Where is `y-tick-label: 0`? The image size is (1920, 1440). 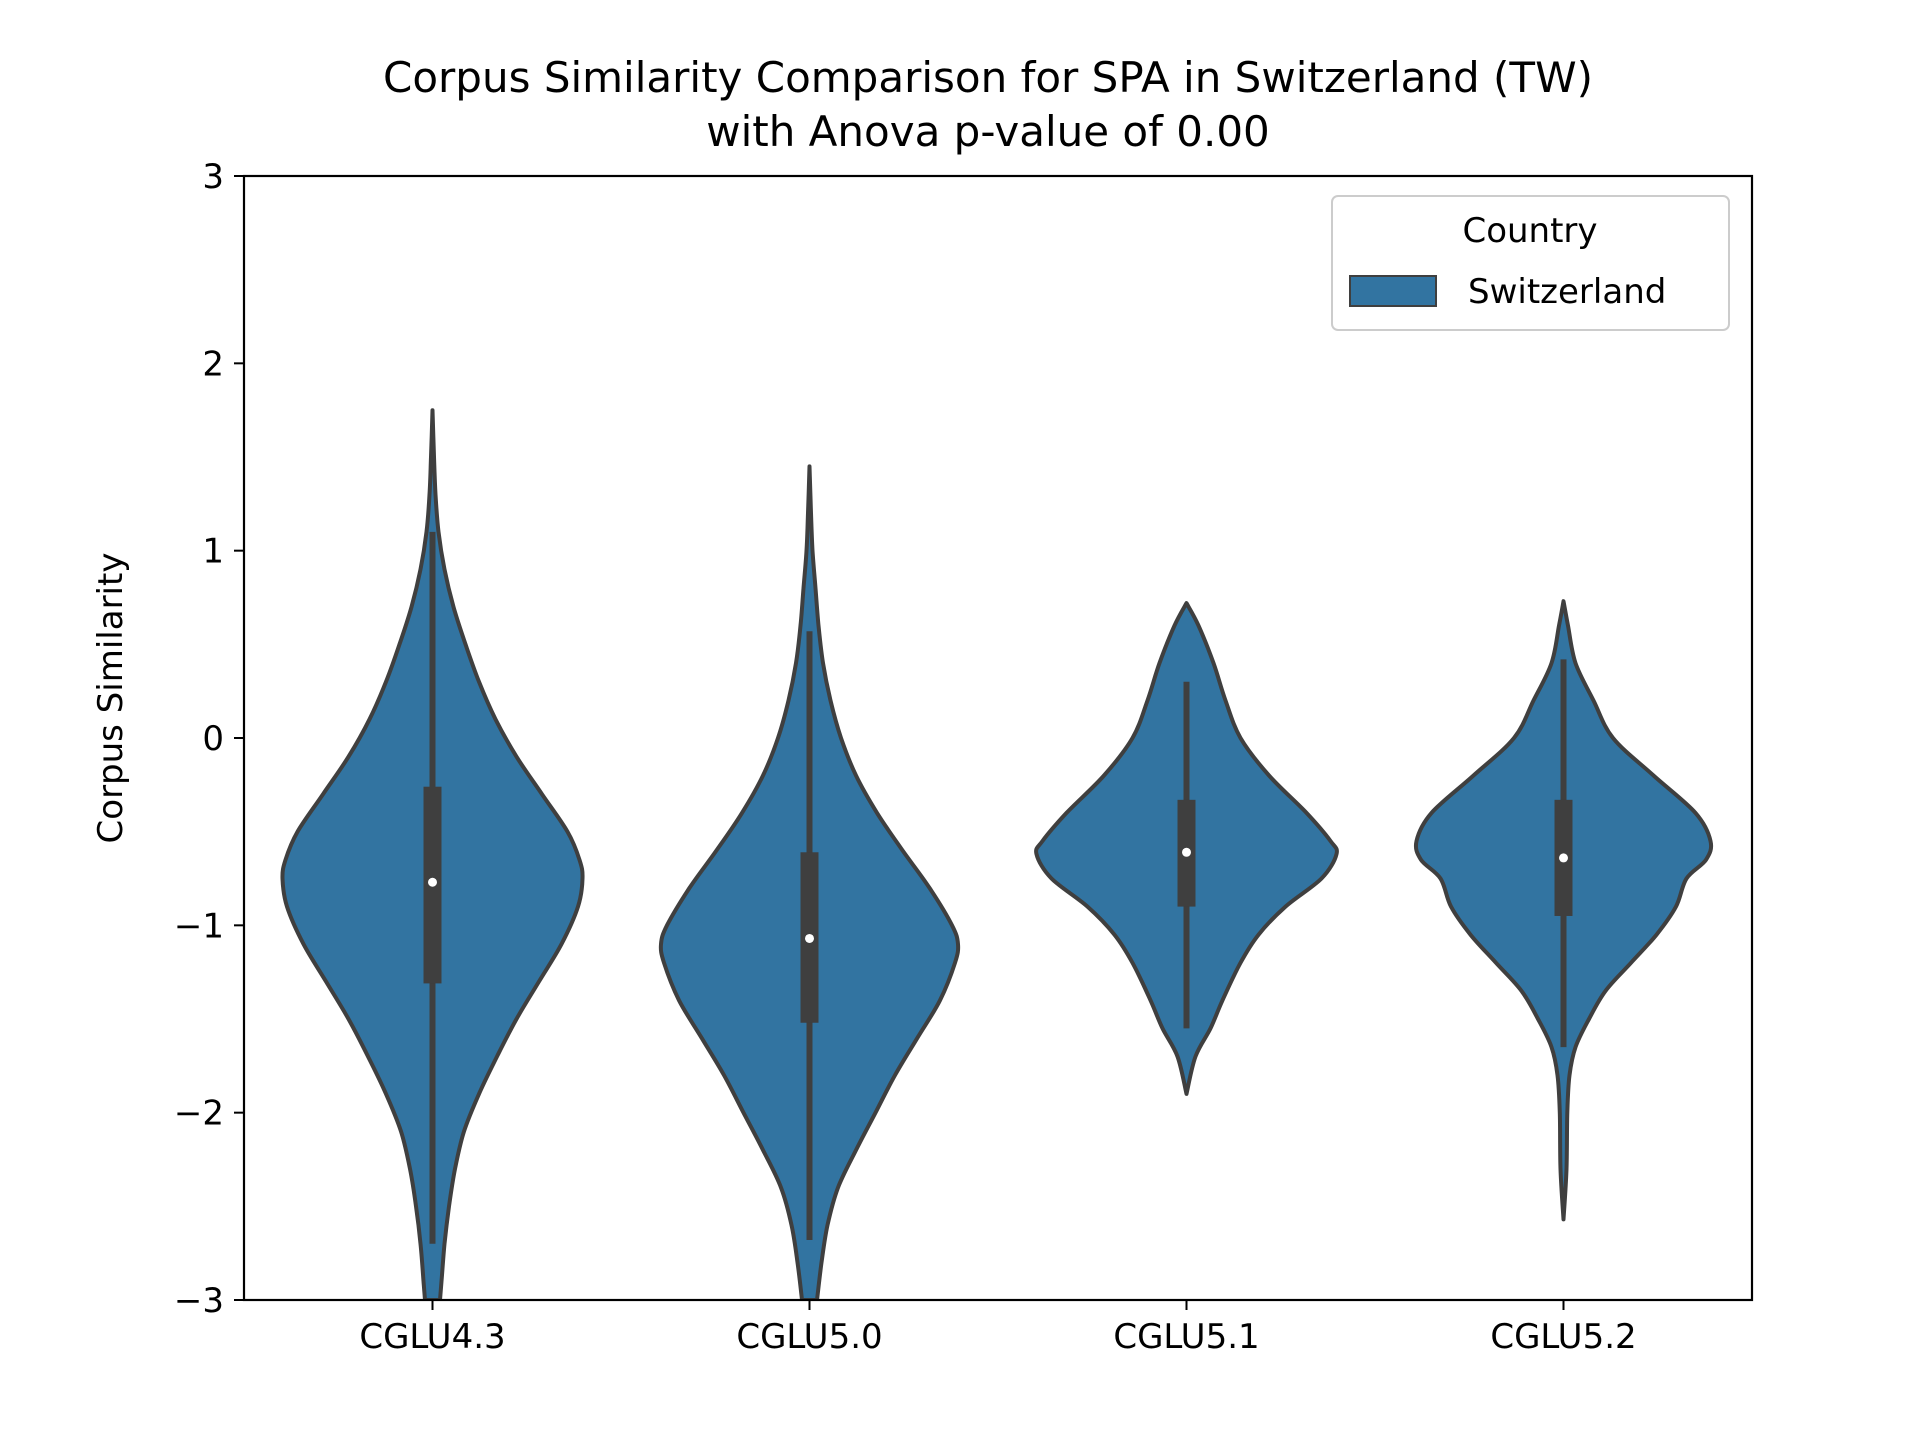 y-tick-label: 0 is located at coordinates (213, 739).